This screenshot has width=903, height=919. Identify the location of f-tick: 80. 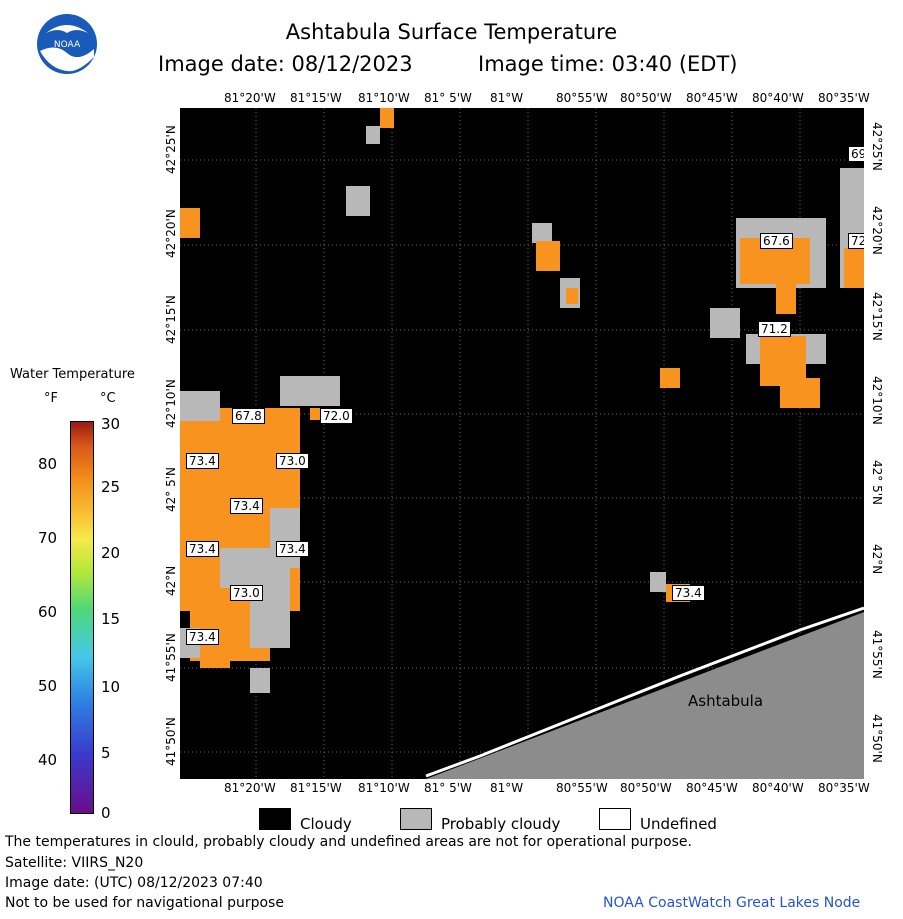
(48, 464).